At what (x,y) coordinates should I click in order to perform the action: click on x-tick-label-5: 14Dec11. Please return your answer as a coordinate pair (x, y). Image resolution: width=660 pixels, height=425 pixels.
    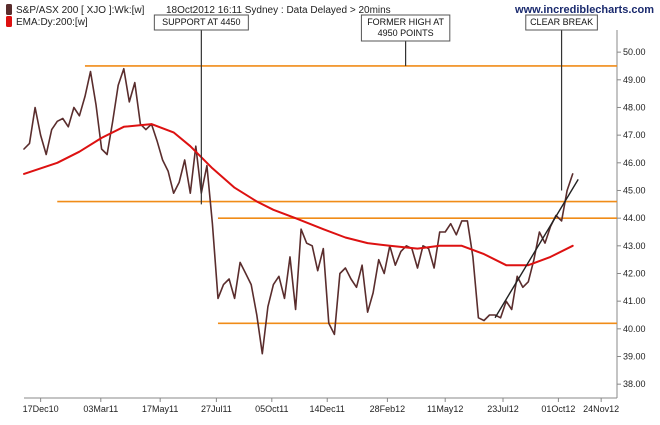
    Looking at the image, I should click on (327, 409).